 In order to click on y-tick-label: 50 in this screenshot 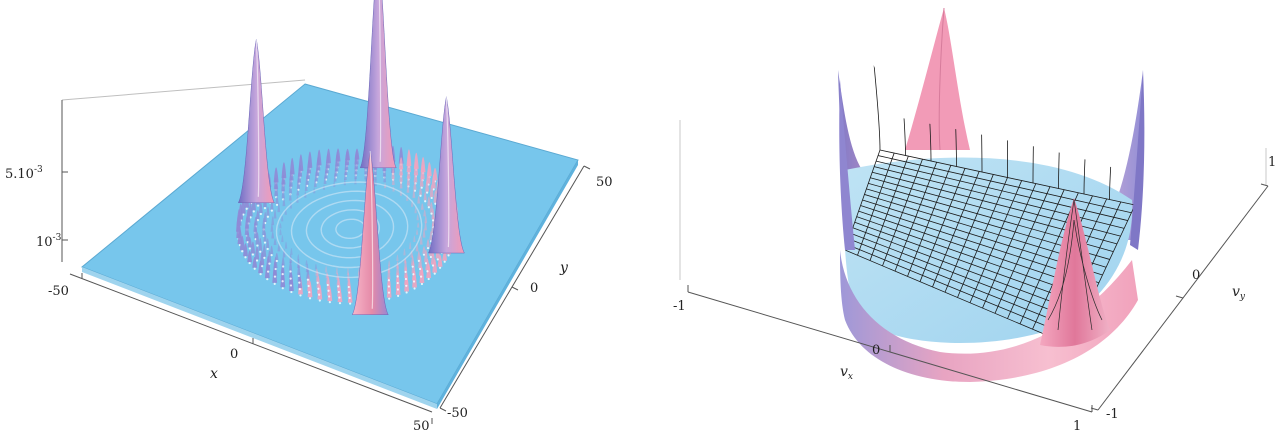, I will do `click(604, 182)`.